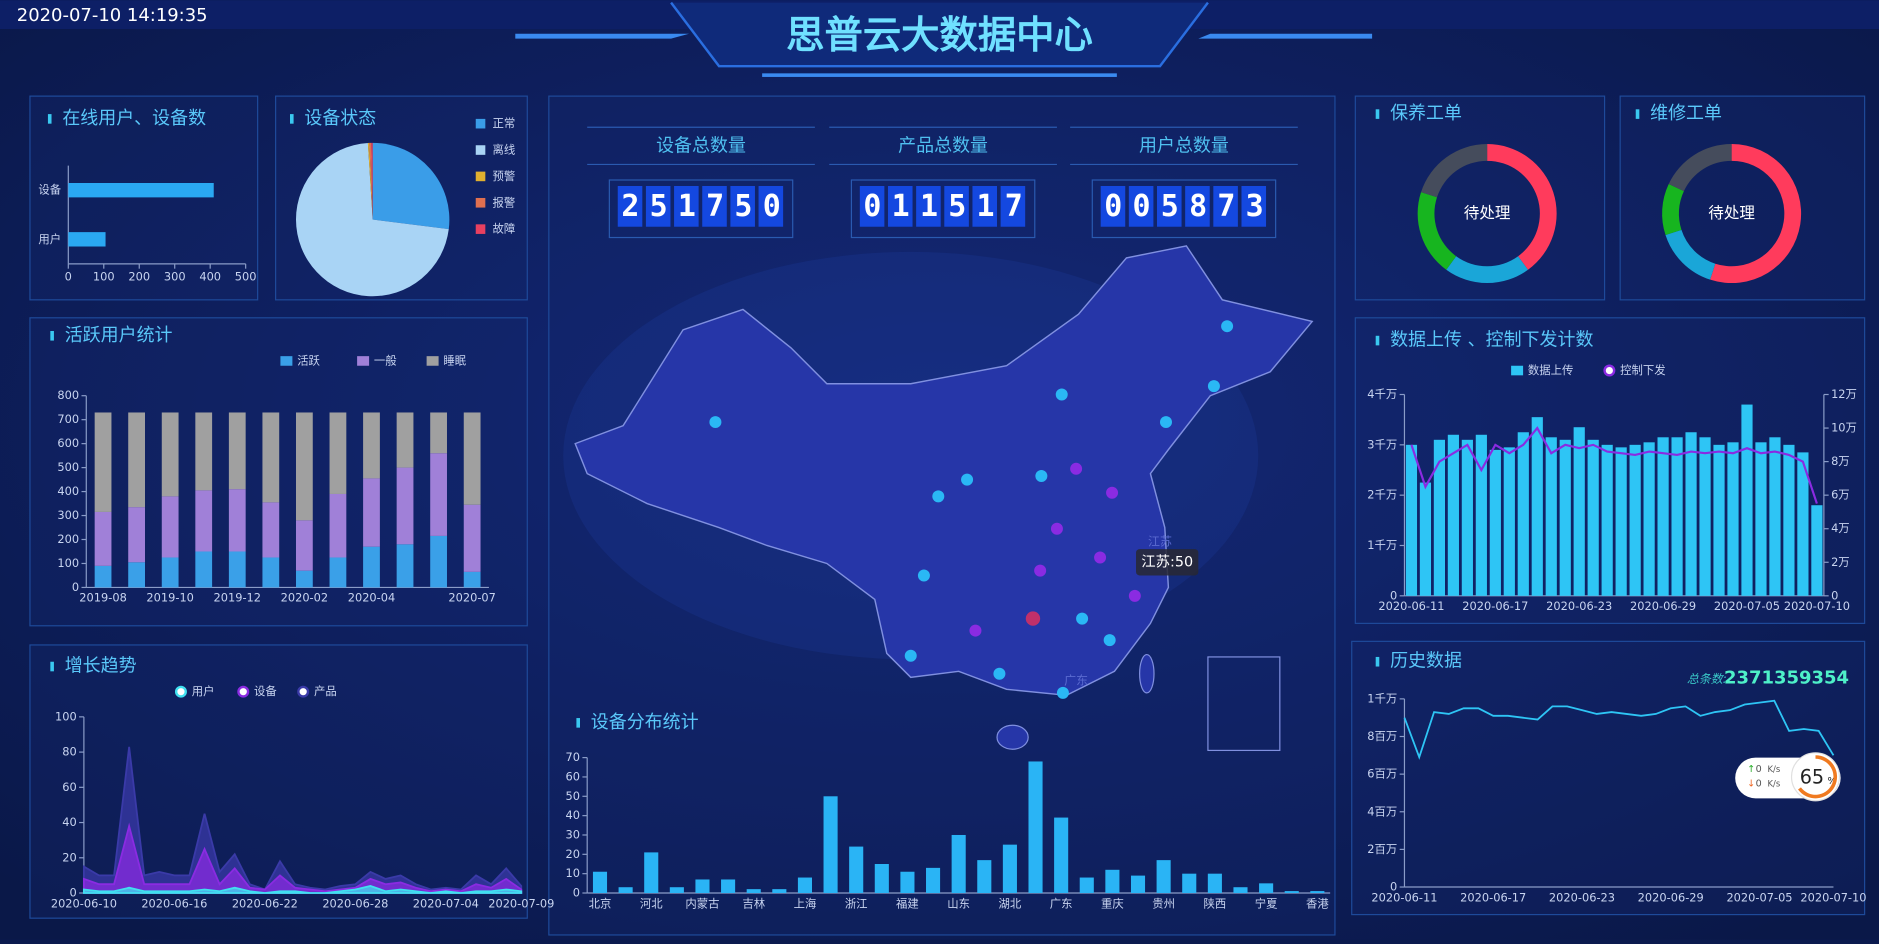  I want to click on map-label: 广东, so click(1076, 680).